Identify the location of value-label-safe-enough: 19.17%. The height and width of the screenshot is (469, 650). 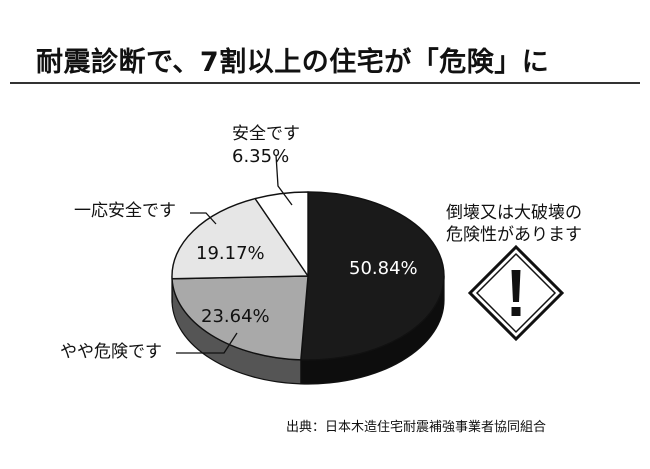
(230, 253).